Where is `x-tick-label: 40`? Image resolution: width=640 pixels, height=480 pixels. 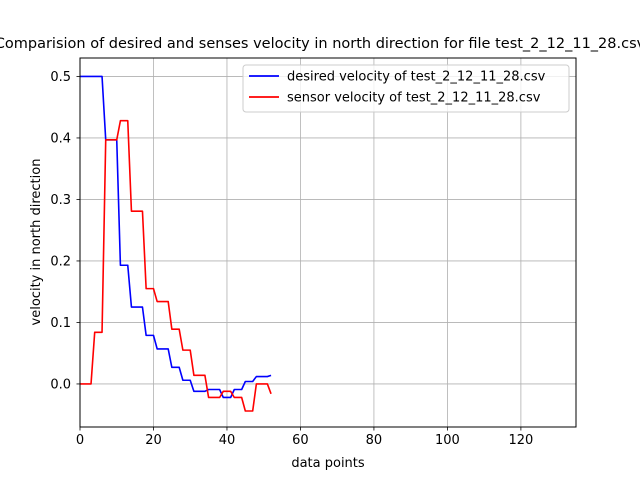
x-tick-label: 40 is located at coordinates (227, 440).